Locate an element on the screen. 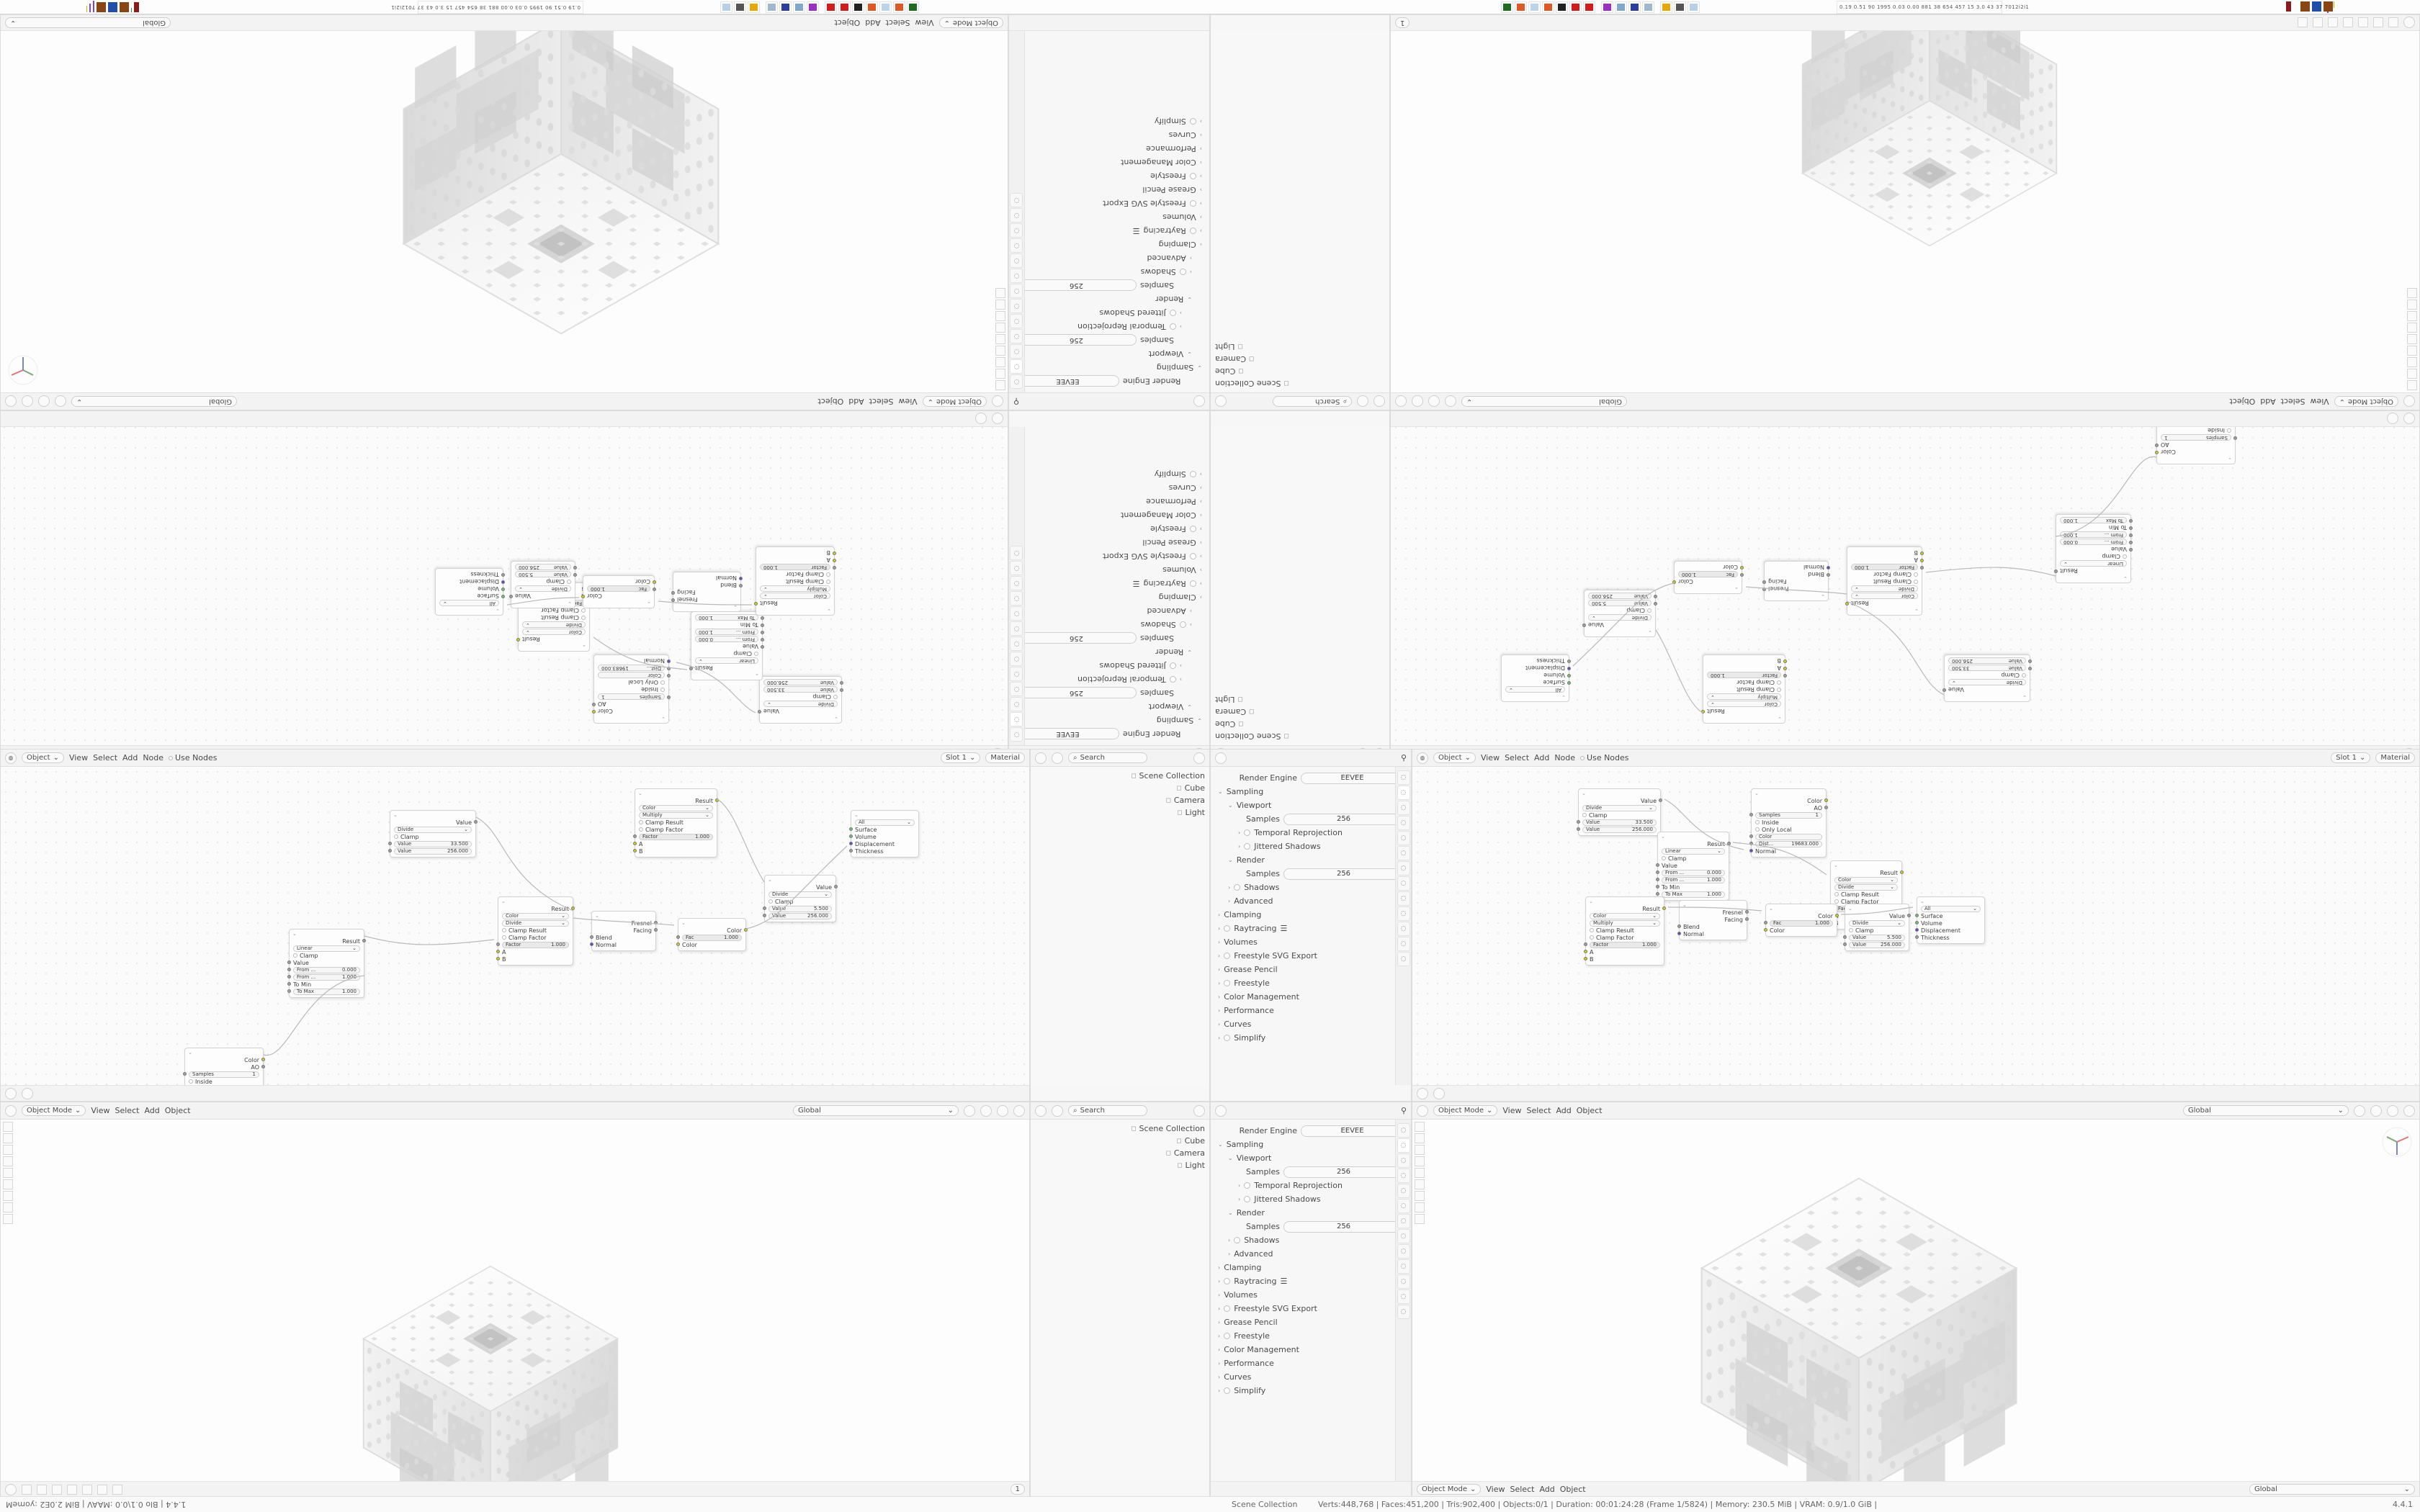 Image resolution: width=2420 pixels, height=1512 pixels. record-red-icon-mirrored is located at coordinates (1575, 7).